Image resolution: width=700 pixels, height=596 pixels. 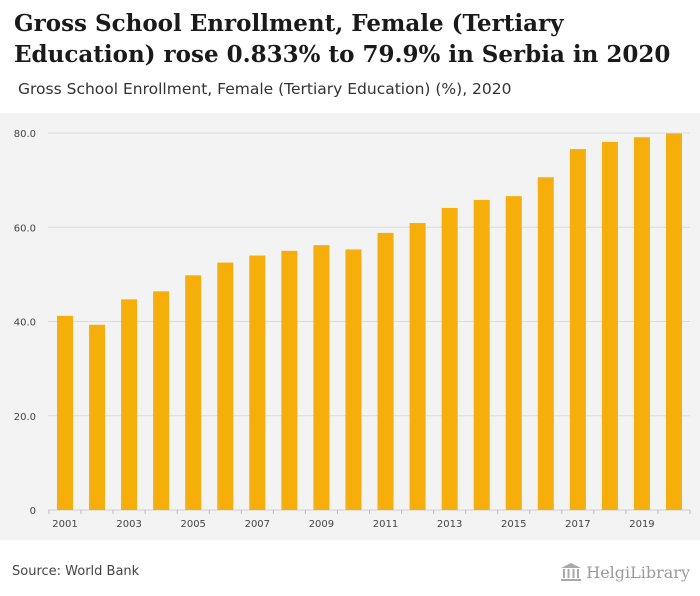 I want to click on bar-2016, so click(x=545, y=344).